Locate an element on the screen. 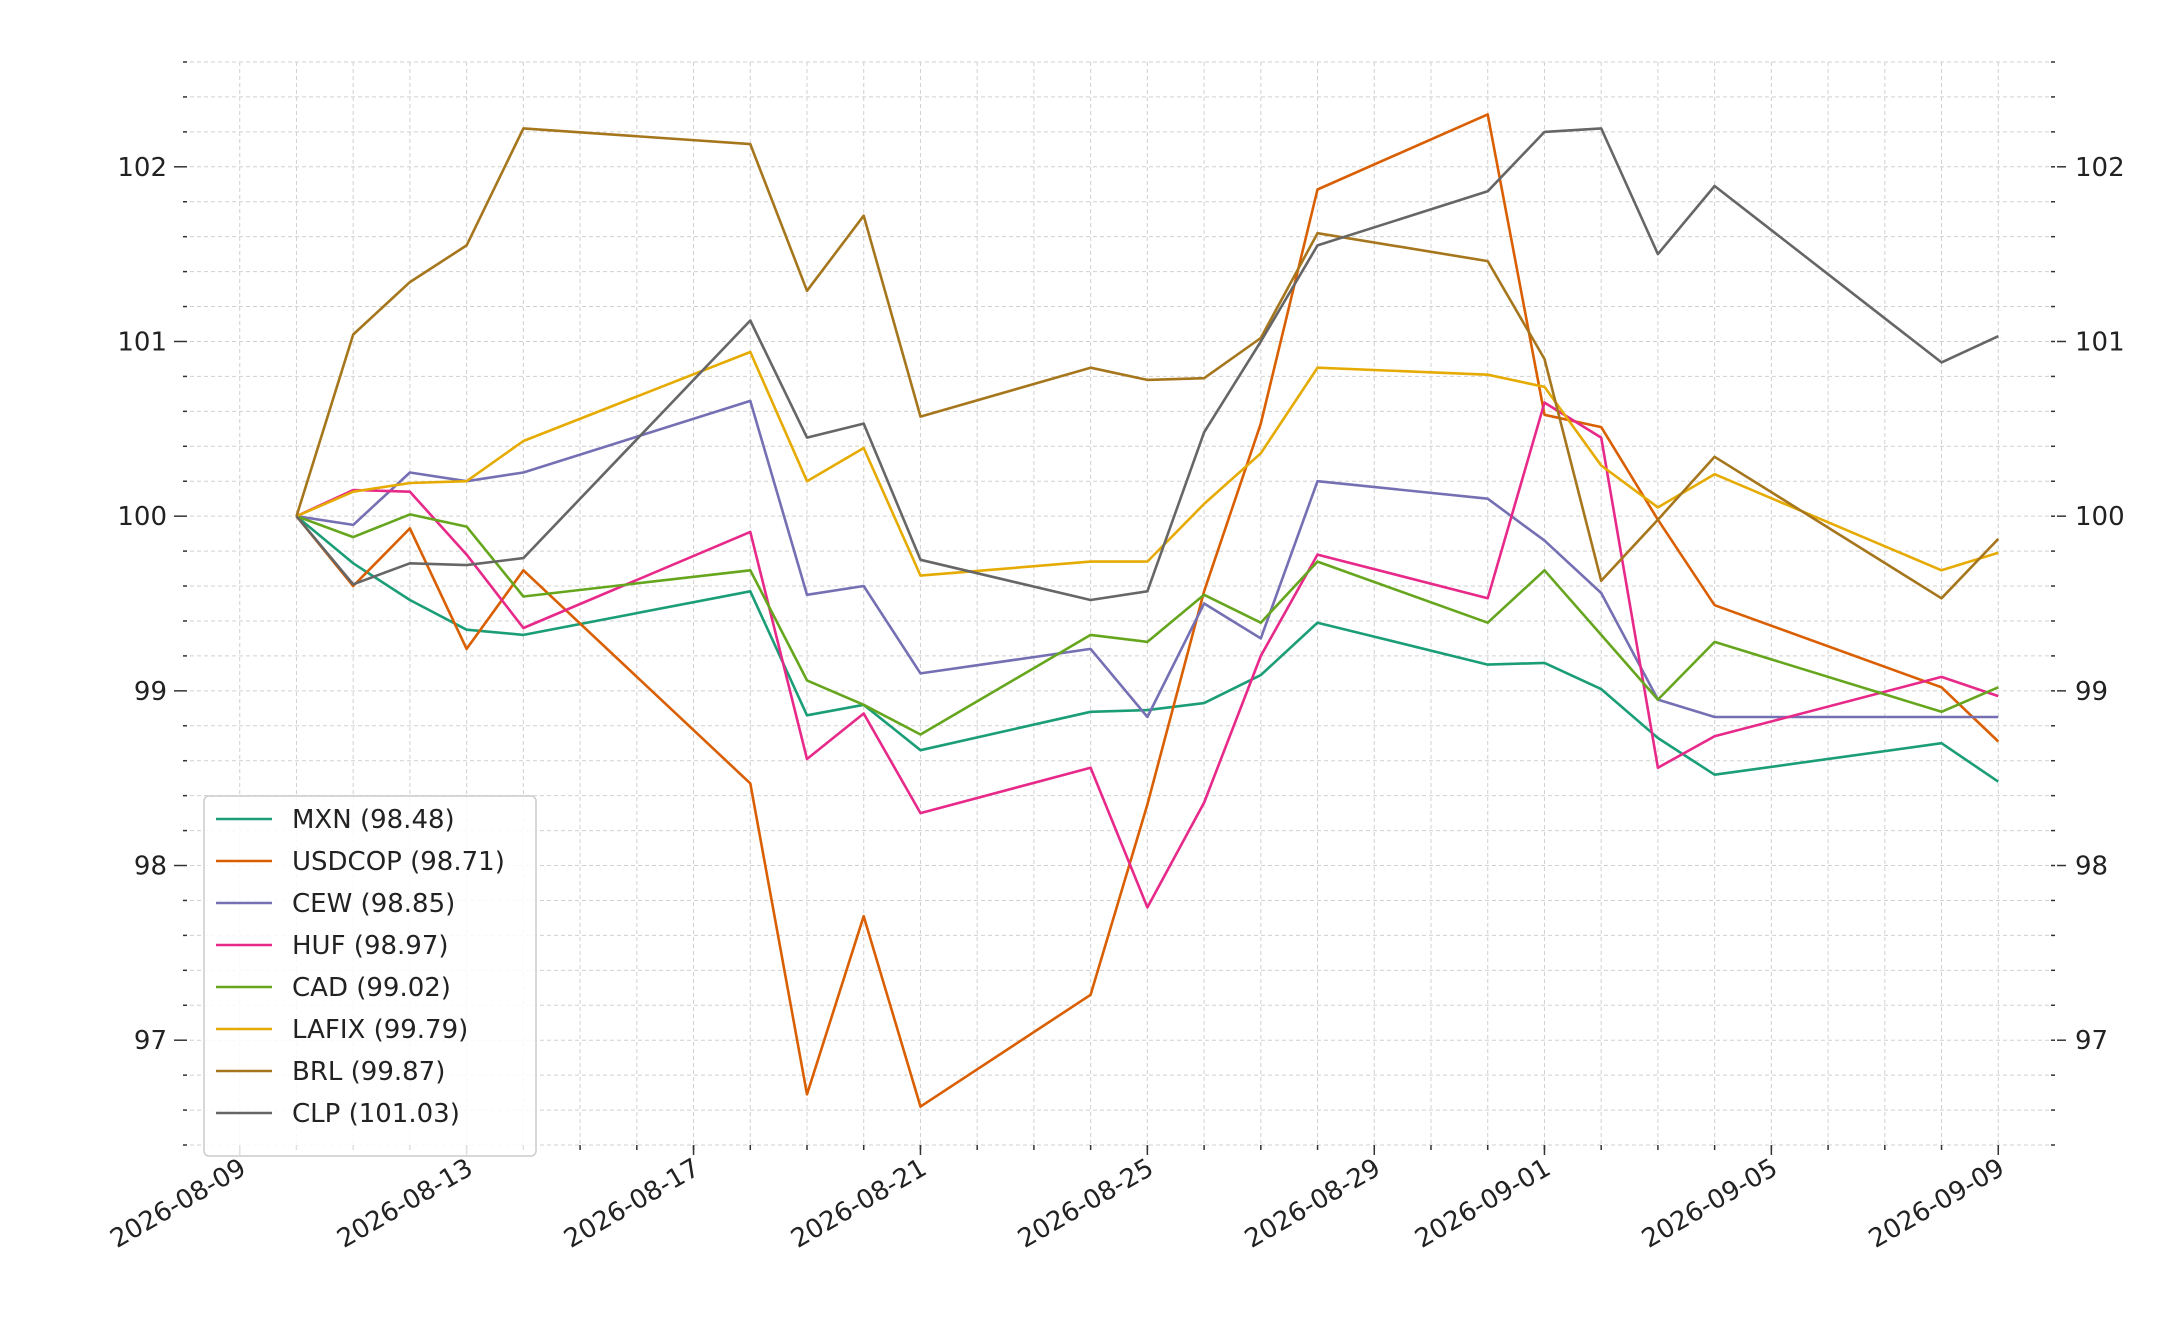 This screenshot has height=1337, width=2181. legend-box is located at coordinates (370, 976).